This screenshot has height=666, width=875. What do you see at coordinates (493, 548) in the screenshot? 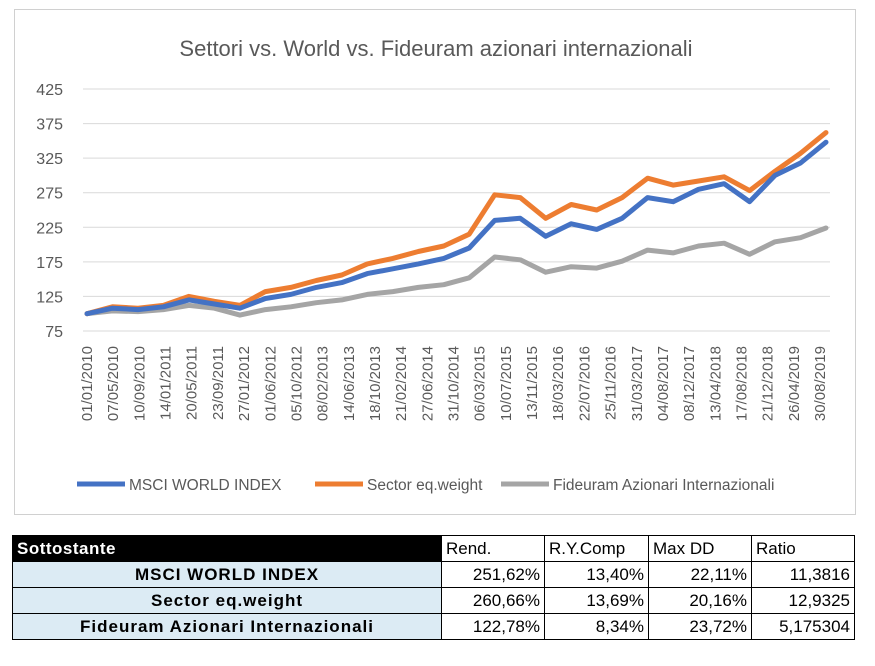
I see `header-rend: Rend.` at bounding box center [493, 548].